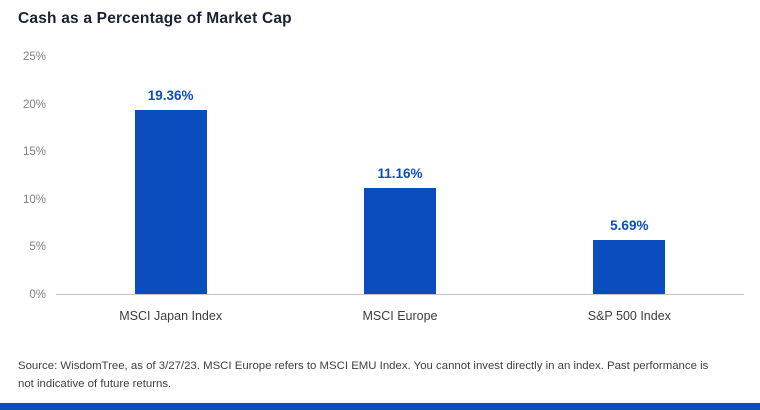  Describe the element at coordinates (170, 96) in the screenshot. I see `bar-value-label: 19.36%` at that location.